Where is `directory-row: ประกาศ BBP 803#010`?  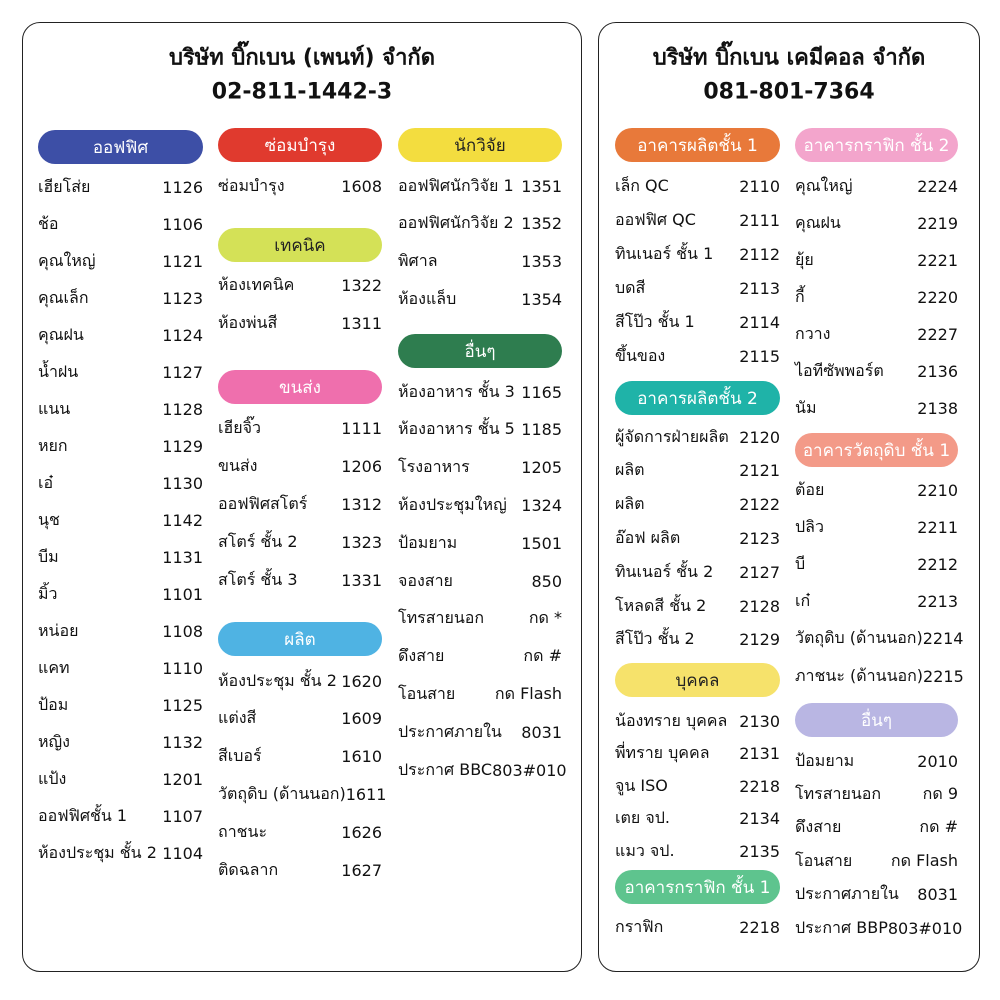
directory-row: ประกาศ BBP 803#010 is located at coordinates (878, 928).